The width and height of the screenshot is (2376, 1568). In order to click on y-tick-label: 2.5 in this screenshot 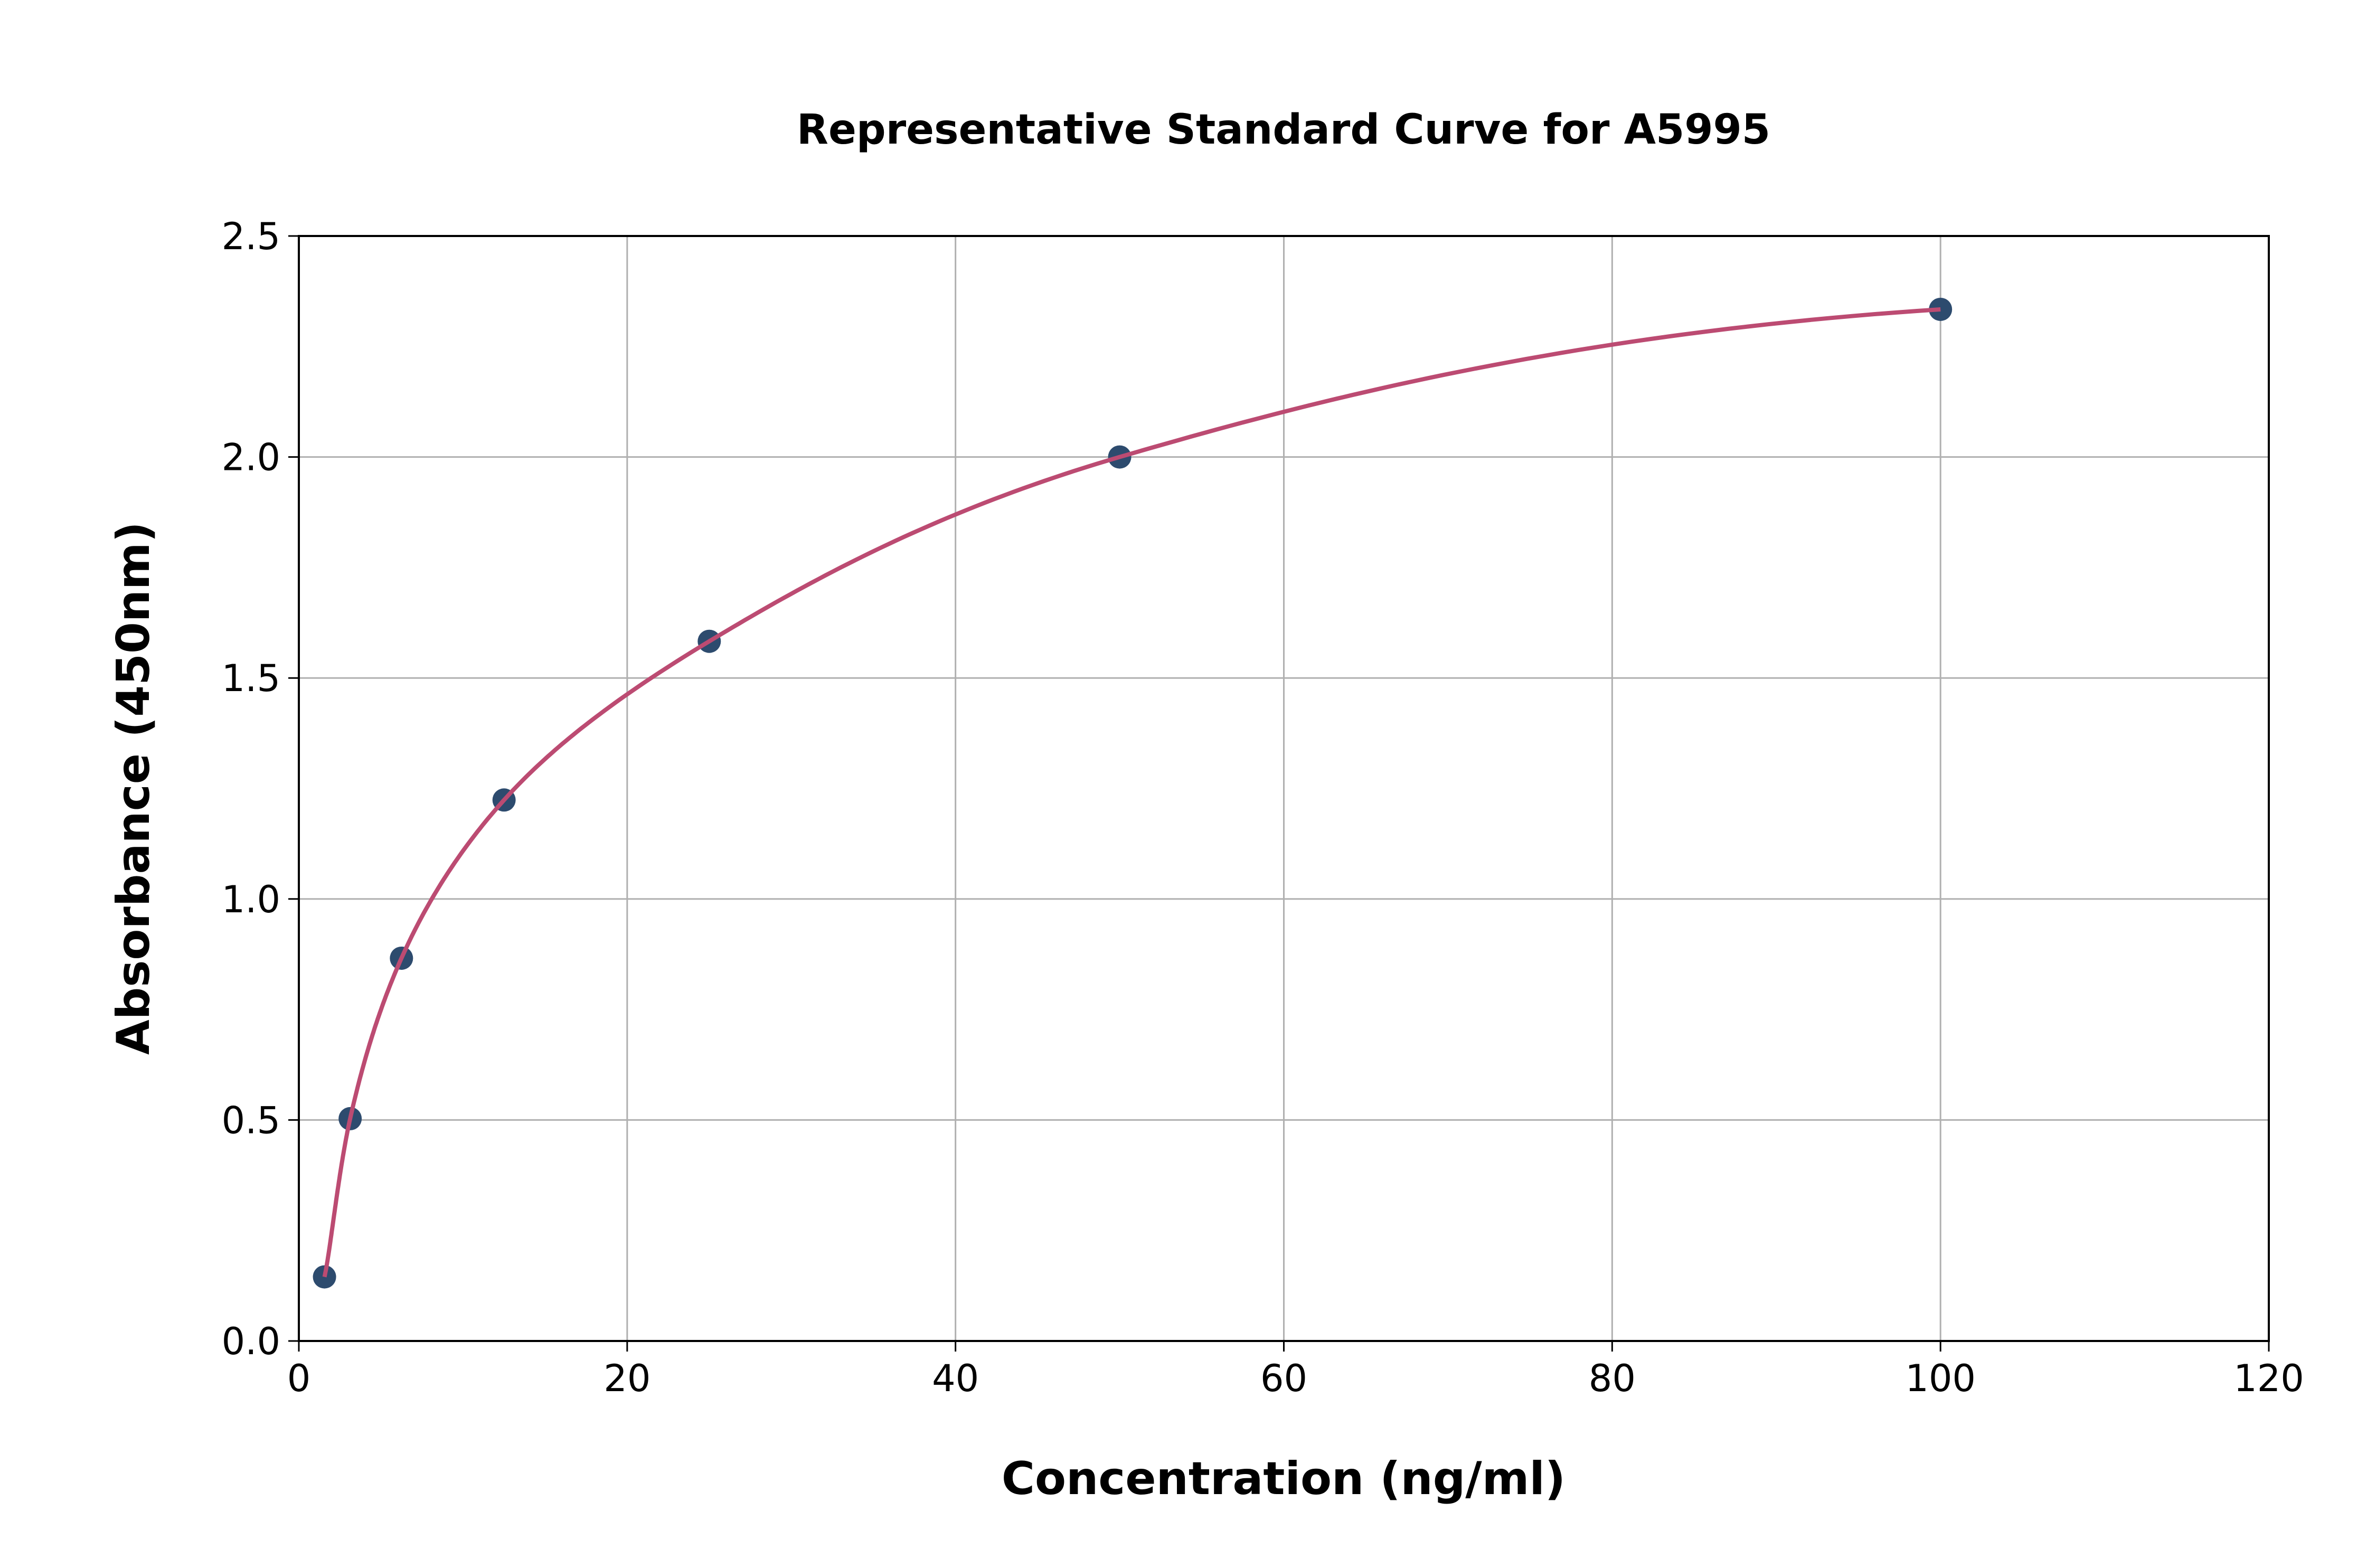, I will do `click(251, 237)`.